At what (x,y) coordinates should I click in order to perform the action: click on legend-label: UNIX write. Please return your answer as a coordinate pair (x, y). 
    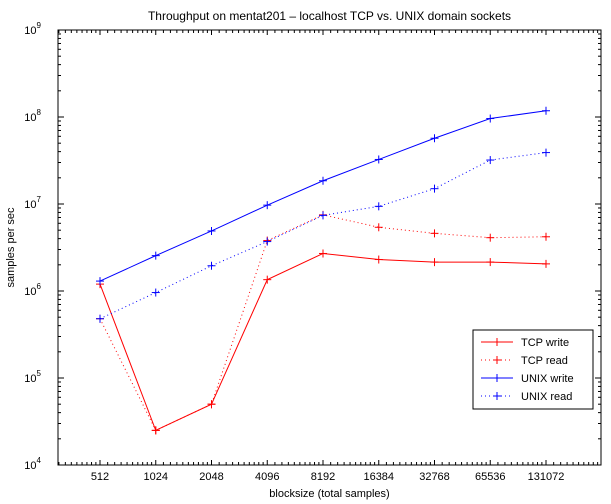
    Looking at the image, I should click on (547, 379).